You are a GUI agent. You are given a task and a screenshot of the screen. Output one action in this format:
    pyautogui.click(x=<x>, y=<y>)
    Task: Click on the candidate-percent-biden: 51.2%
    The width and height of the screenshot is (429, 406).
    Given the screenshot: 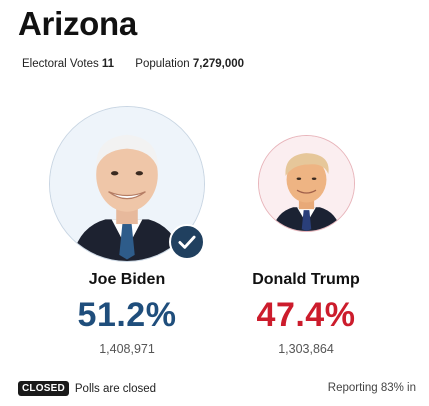 What is the action you would take?
    pyautogui.click(x=127, y=315)
    